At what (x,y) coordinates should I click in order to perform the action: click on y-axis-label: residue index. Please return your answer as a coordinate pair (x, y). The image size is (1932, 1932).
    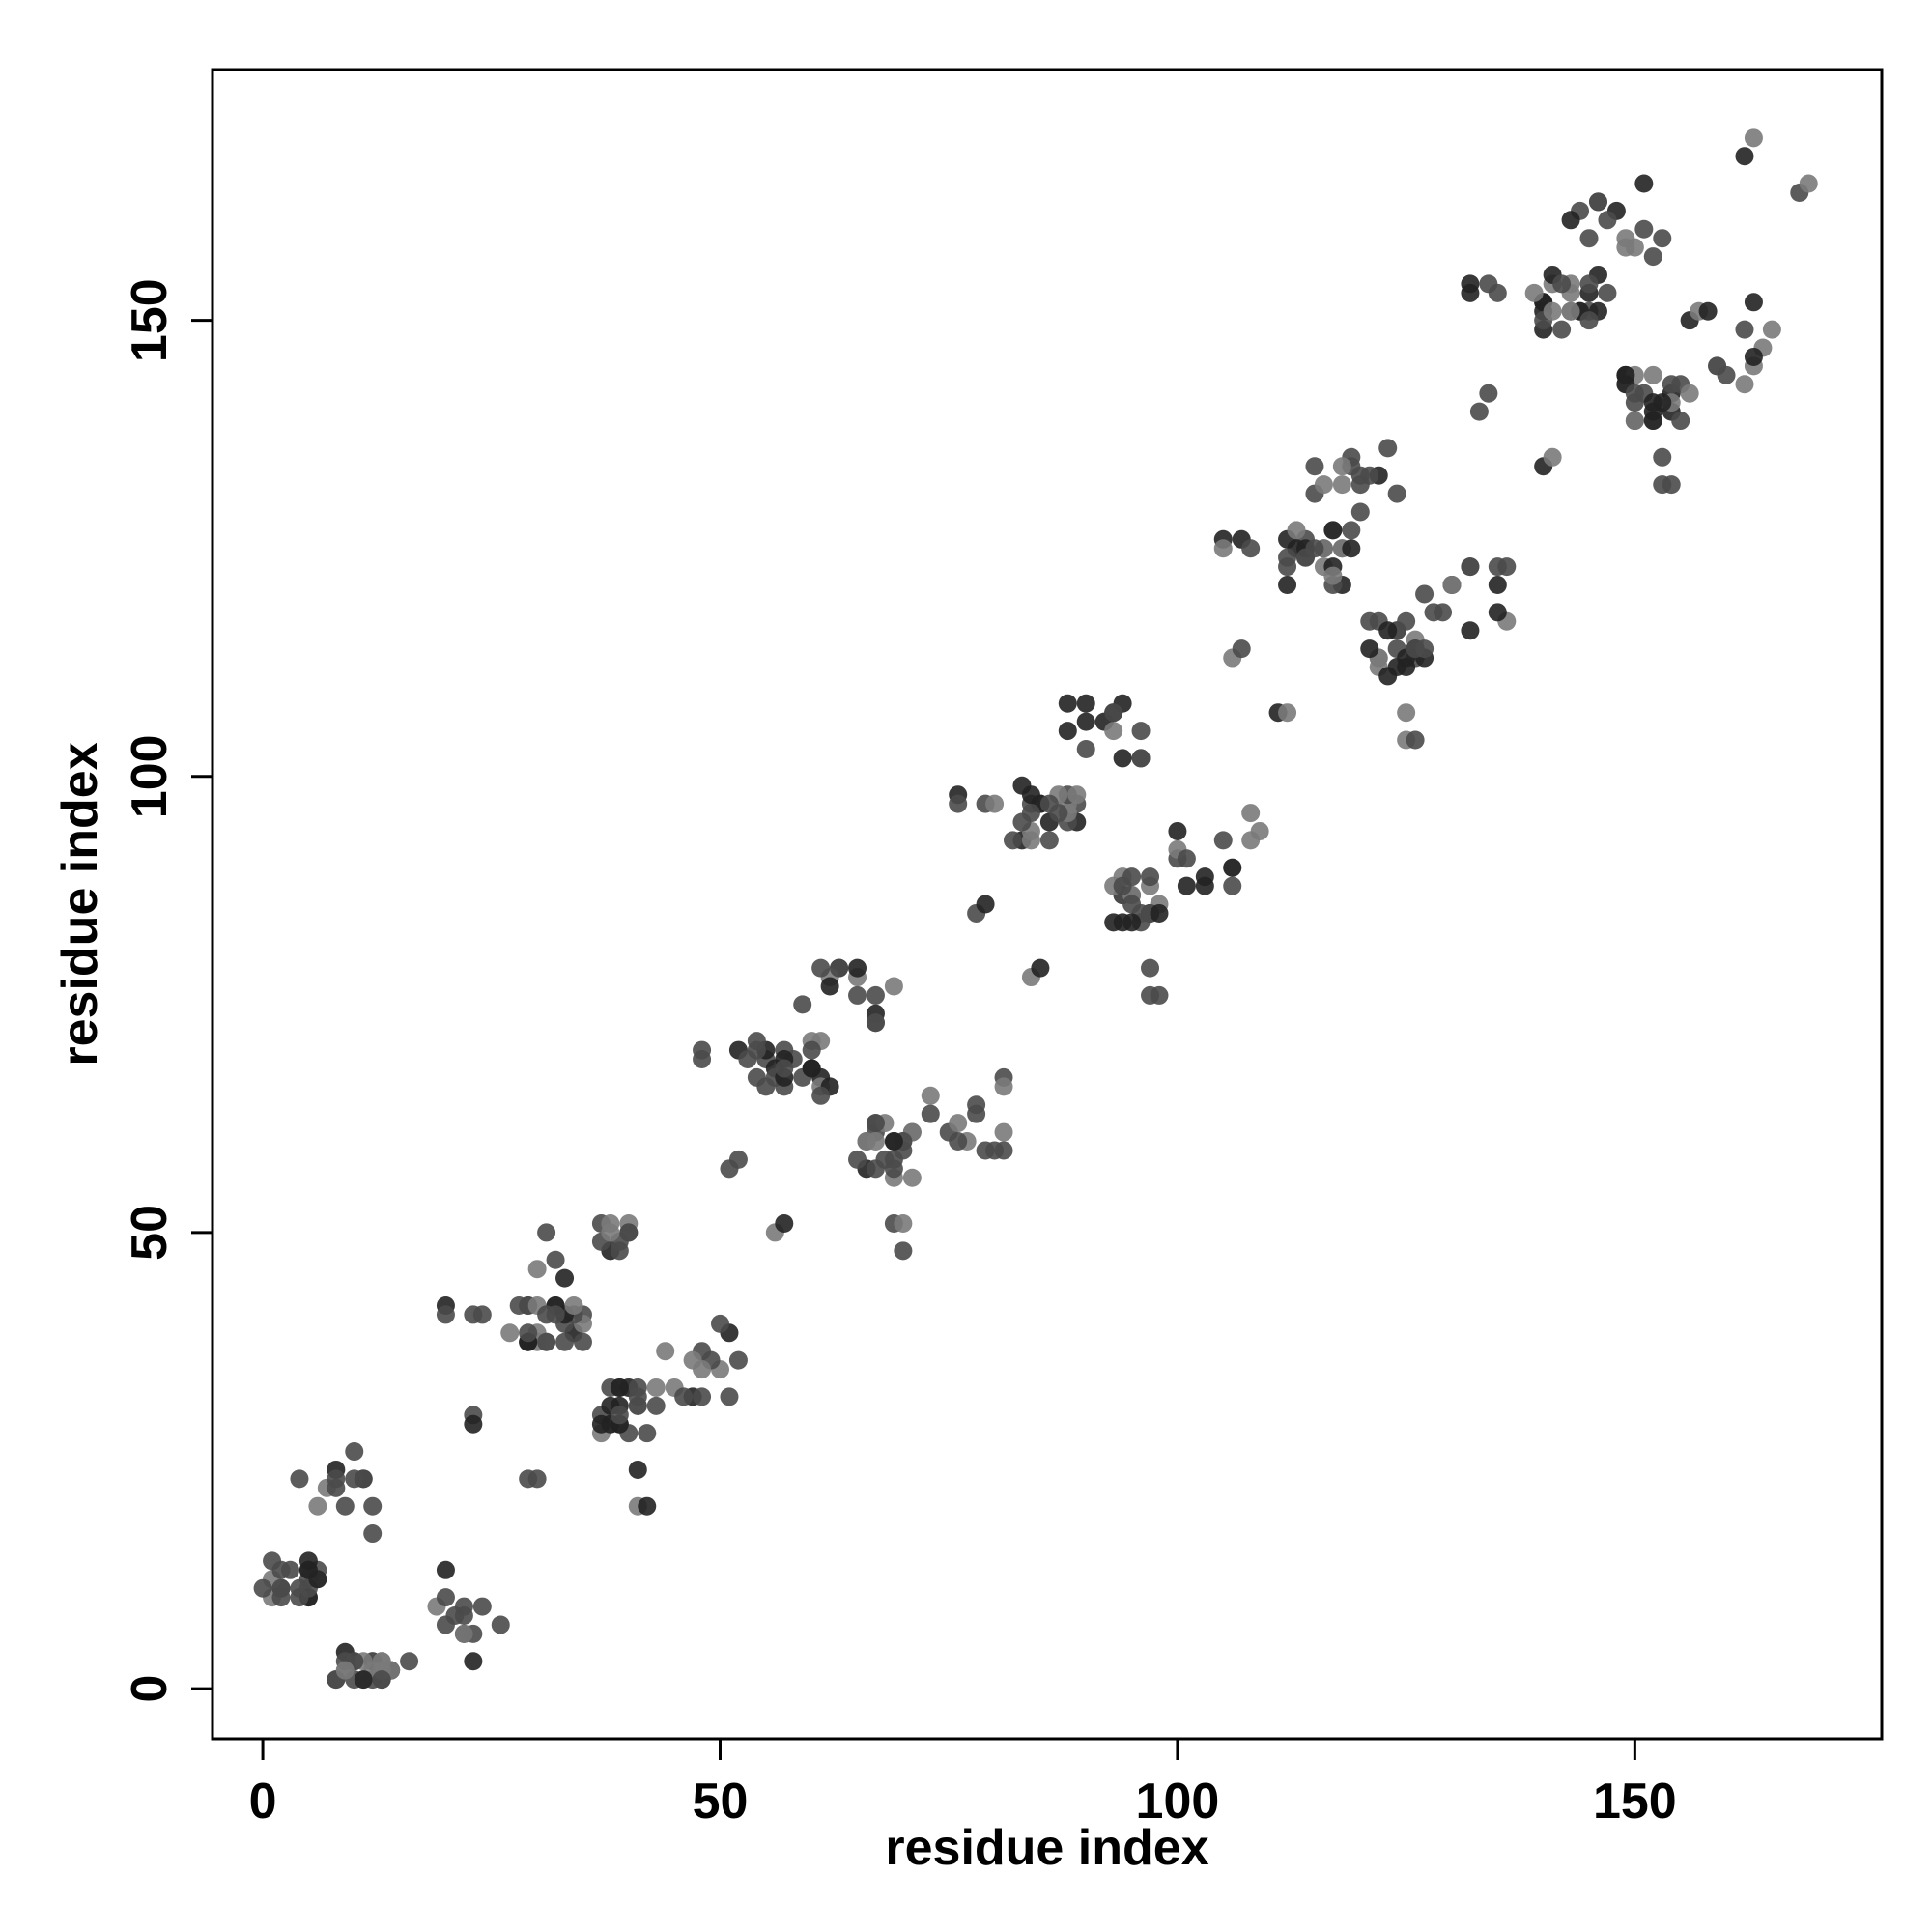
    Looking at the image, I should click on (80, 903).